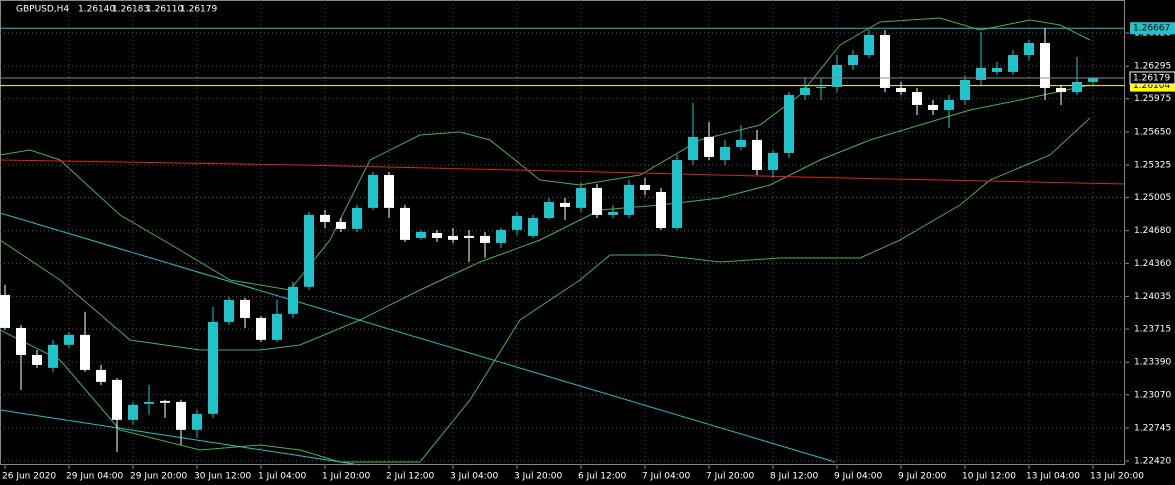  I want to click on header-open: 1.26140, so click(96, 10).